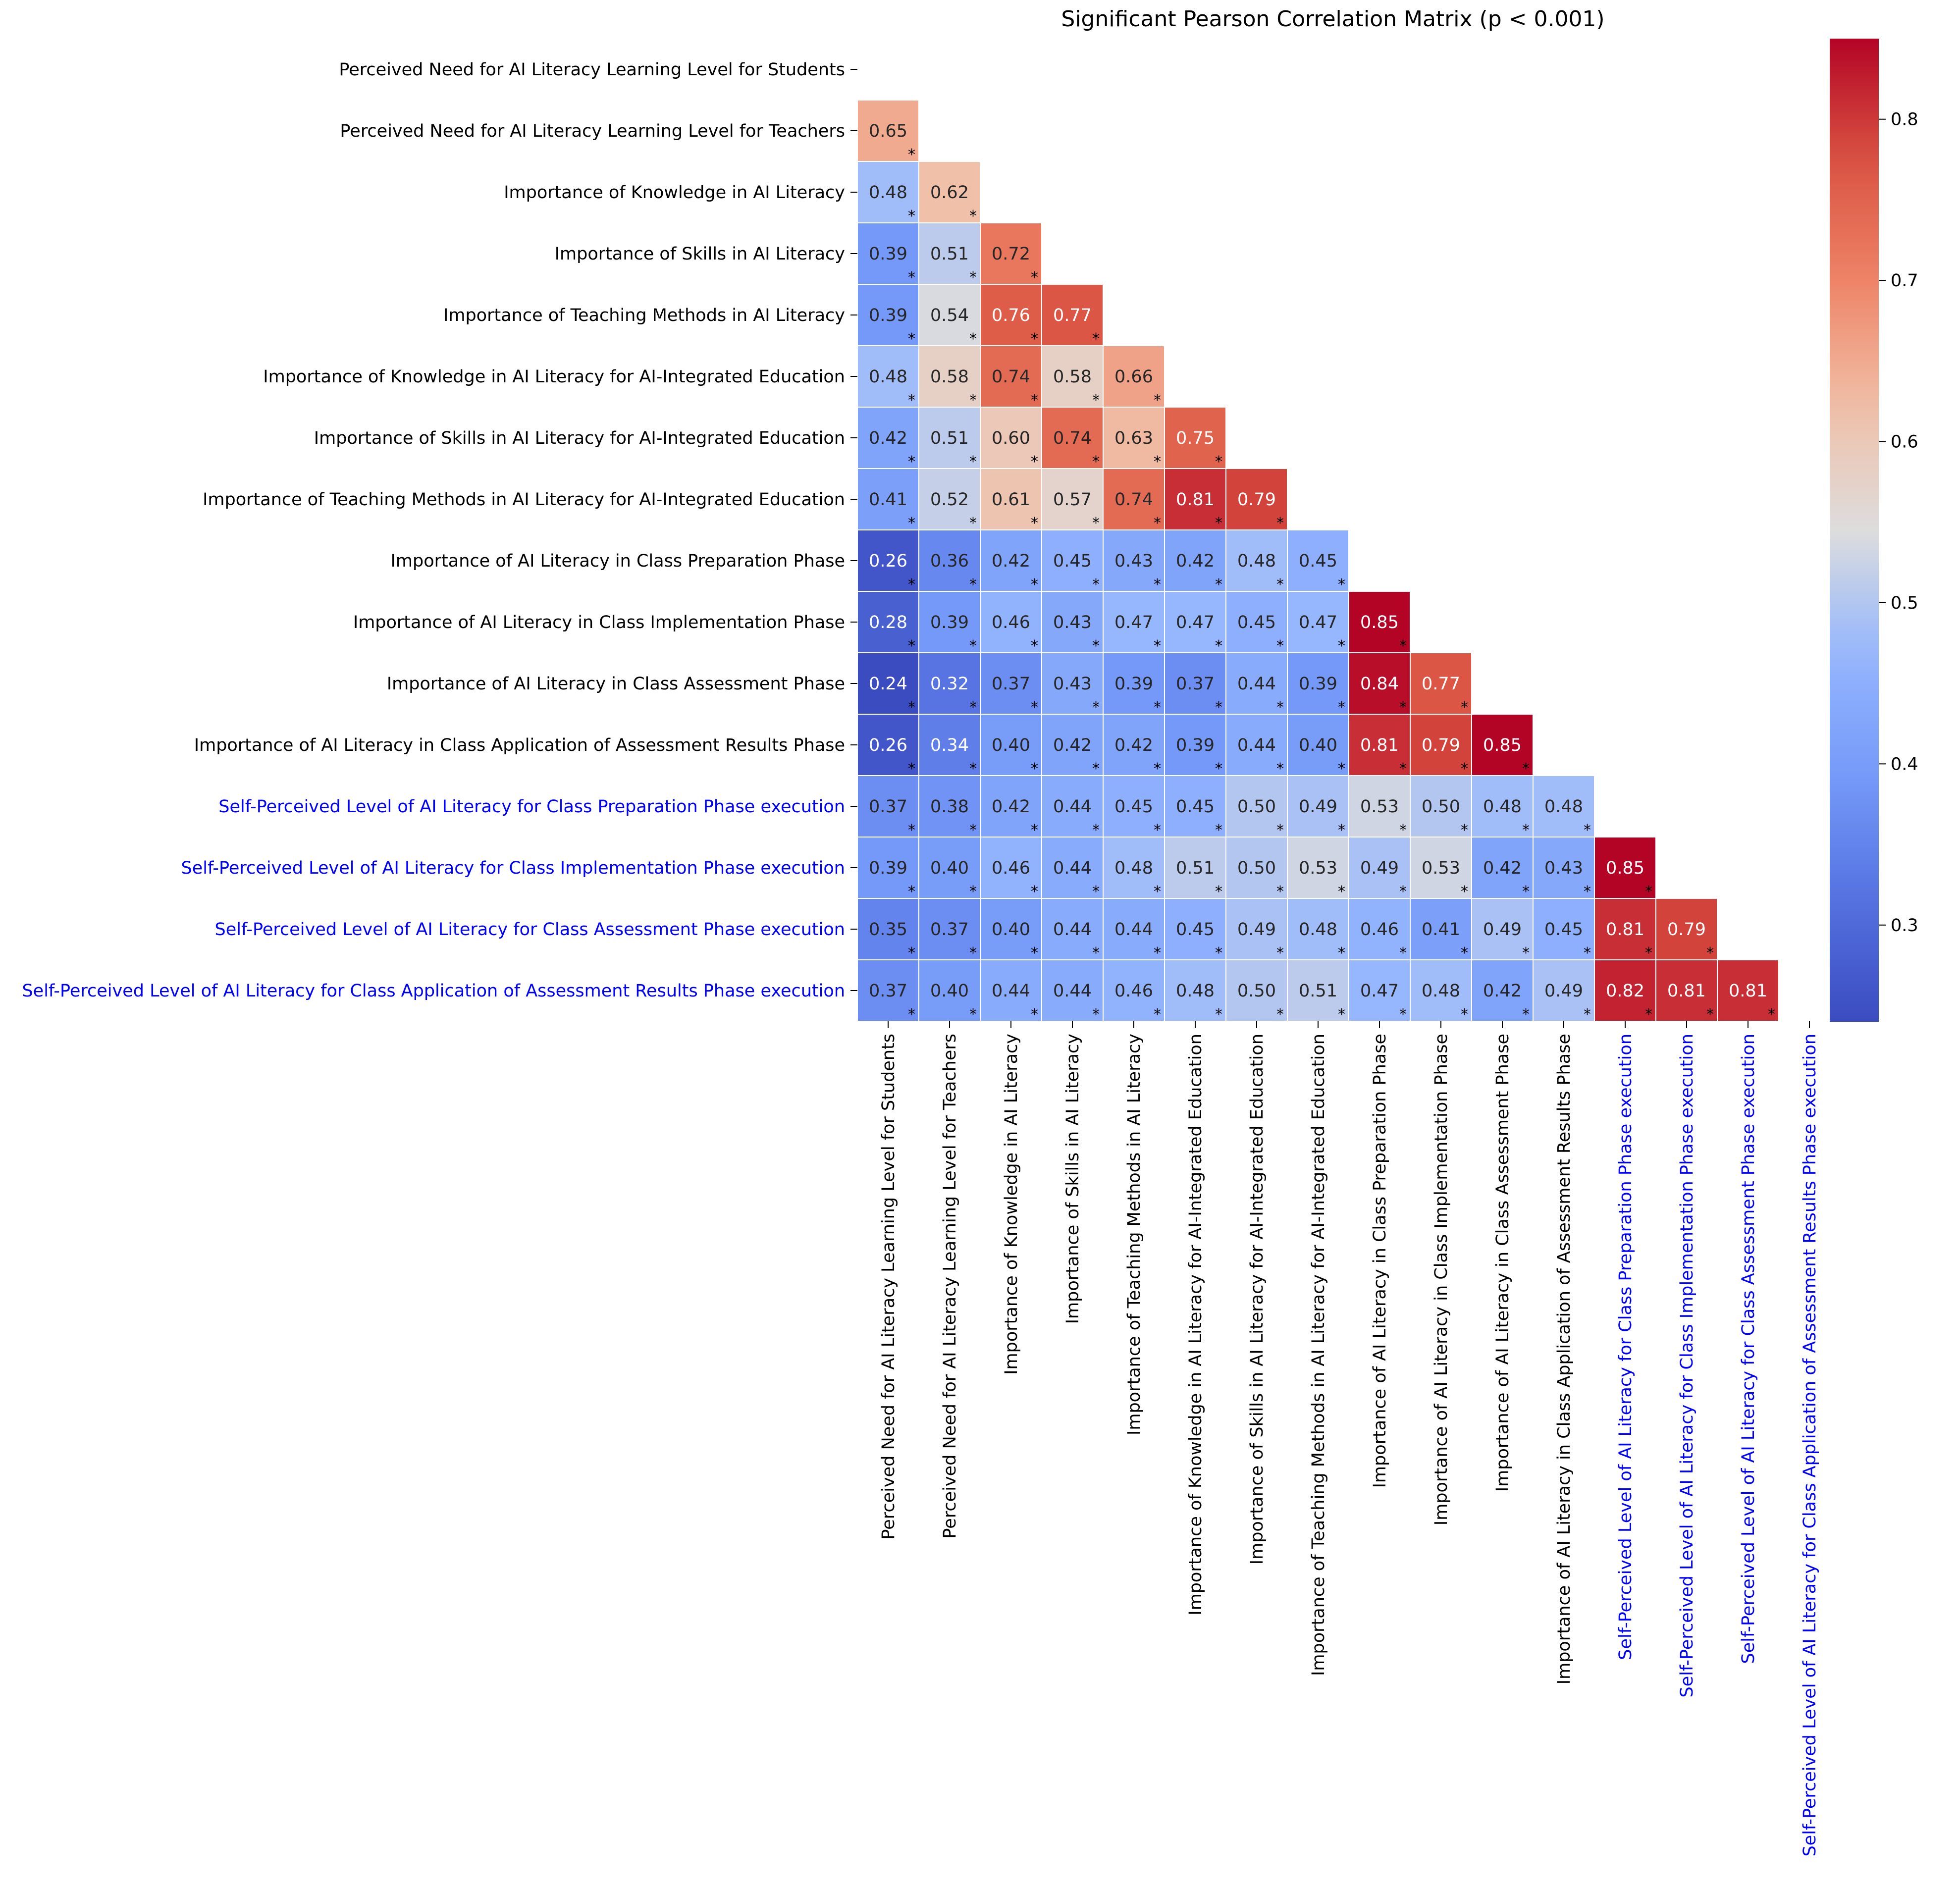 Image resolution: width=1960 pixels, height=1886 pixels. Describe the element at coordinates (1564, 868) in the screenshot. I see `cell-value-label: 0.43` at that location.